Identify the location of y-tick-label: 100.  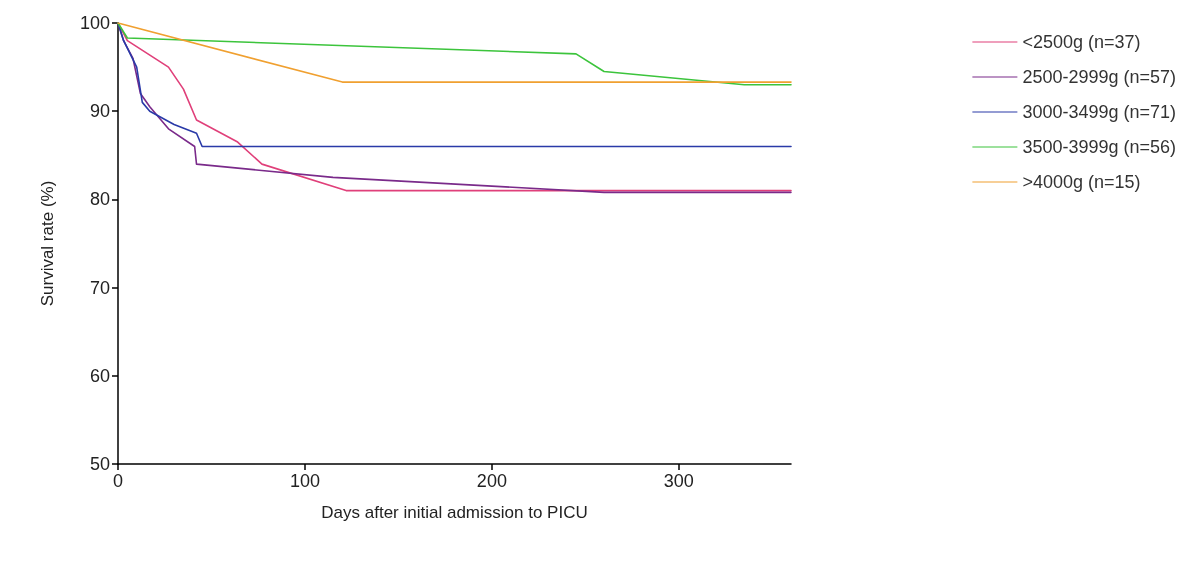
(94, 23).